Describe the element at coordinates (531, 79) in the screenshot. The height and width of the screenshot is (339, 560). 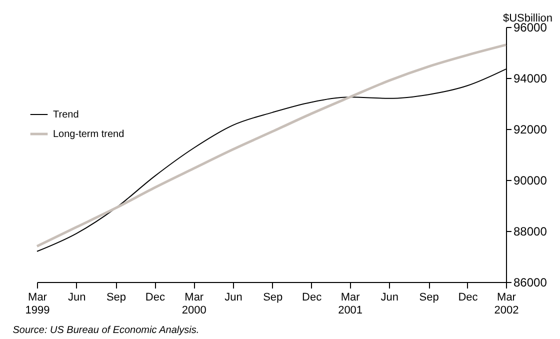
I see `y-tick-label: 94000` at that location.